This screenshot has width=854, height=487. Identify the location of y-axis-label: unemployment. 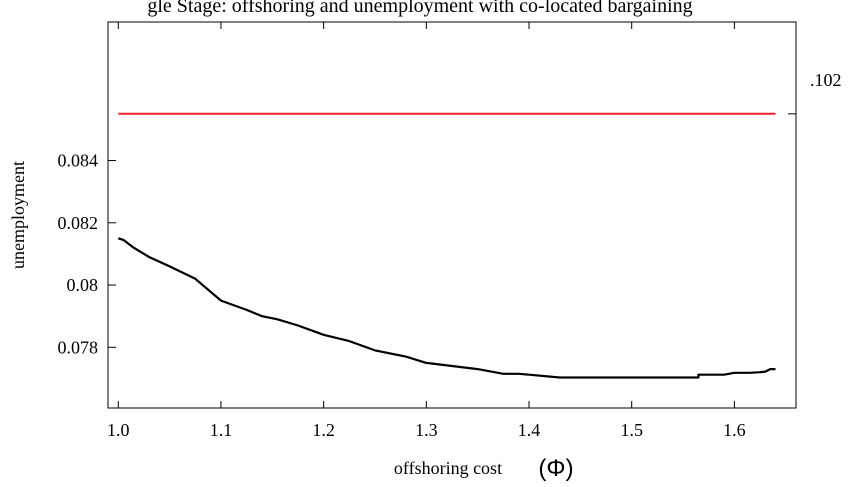
(18, 215).